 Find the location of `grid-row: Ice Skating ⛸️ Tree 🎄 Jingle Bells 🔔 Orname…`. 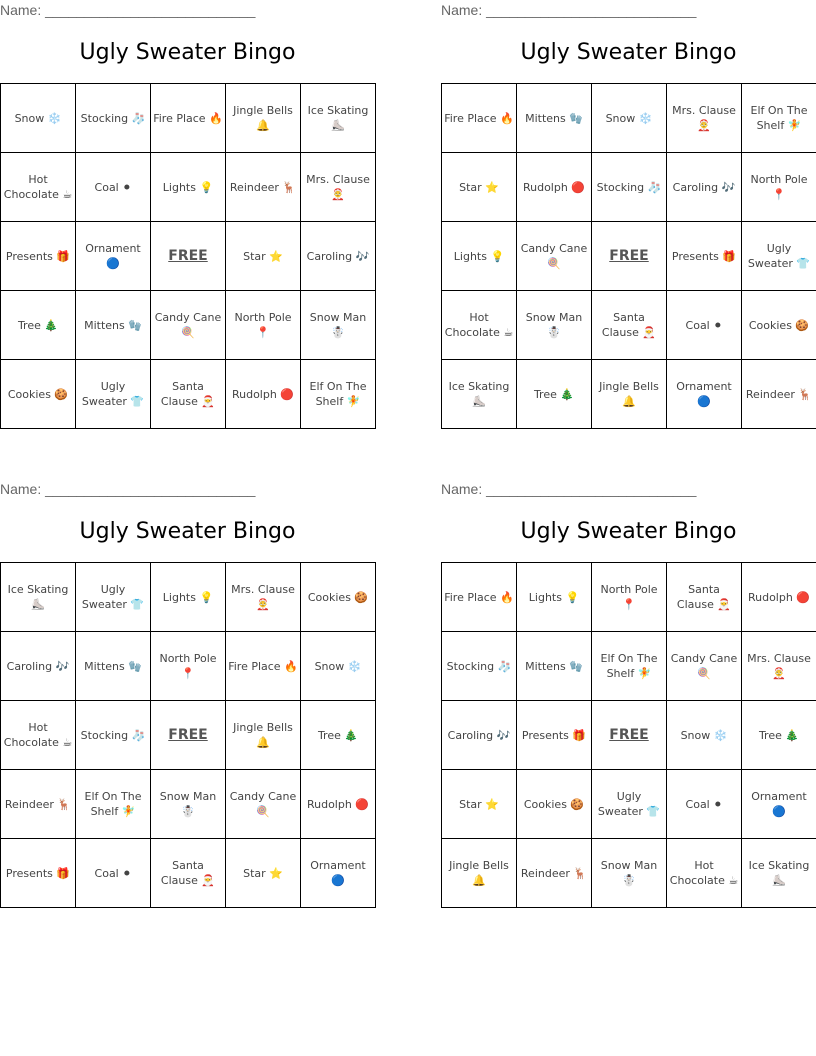

grid-row: Ice Skating ⛸️ Tree 🎄 Jingle Bells 🔔 Orname… is located at coordinates (628, 394).